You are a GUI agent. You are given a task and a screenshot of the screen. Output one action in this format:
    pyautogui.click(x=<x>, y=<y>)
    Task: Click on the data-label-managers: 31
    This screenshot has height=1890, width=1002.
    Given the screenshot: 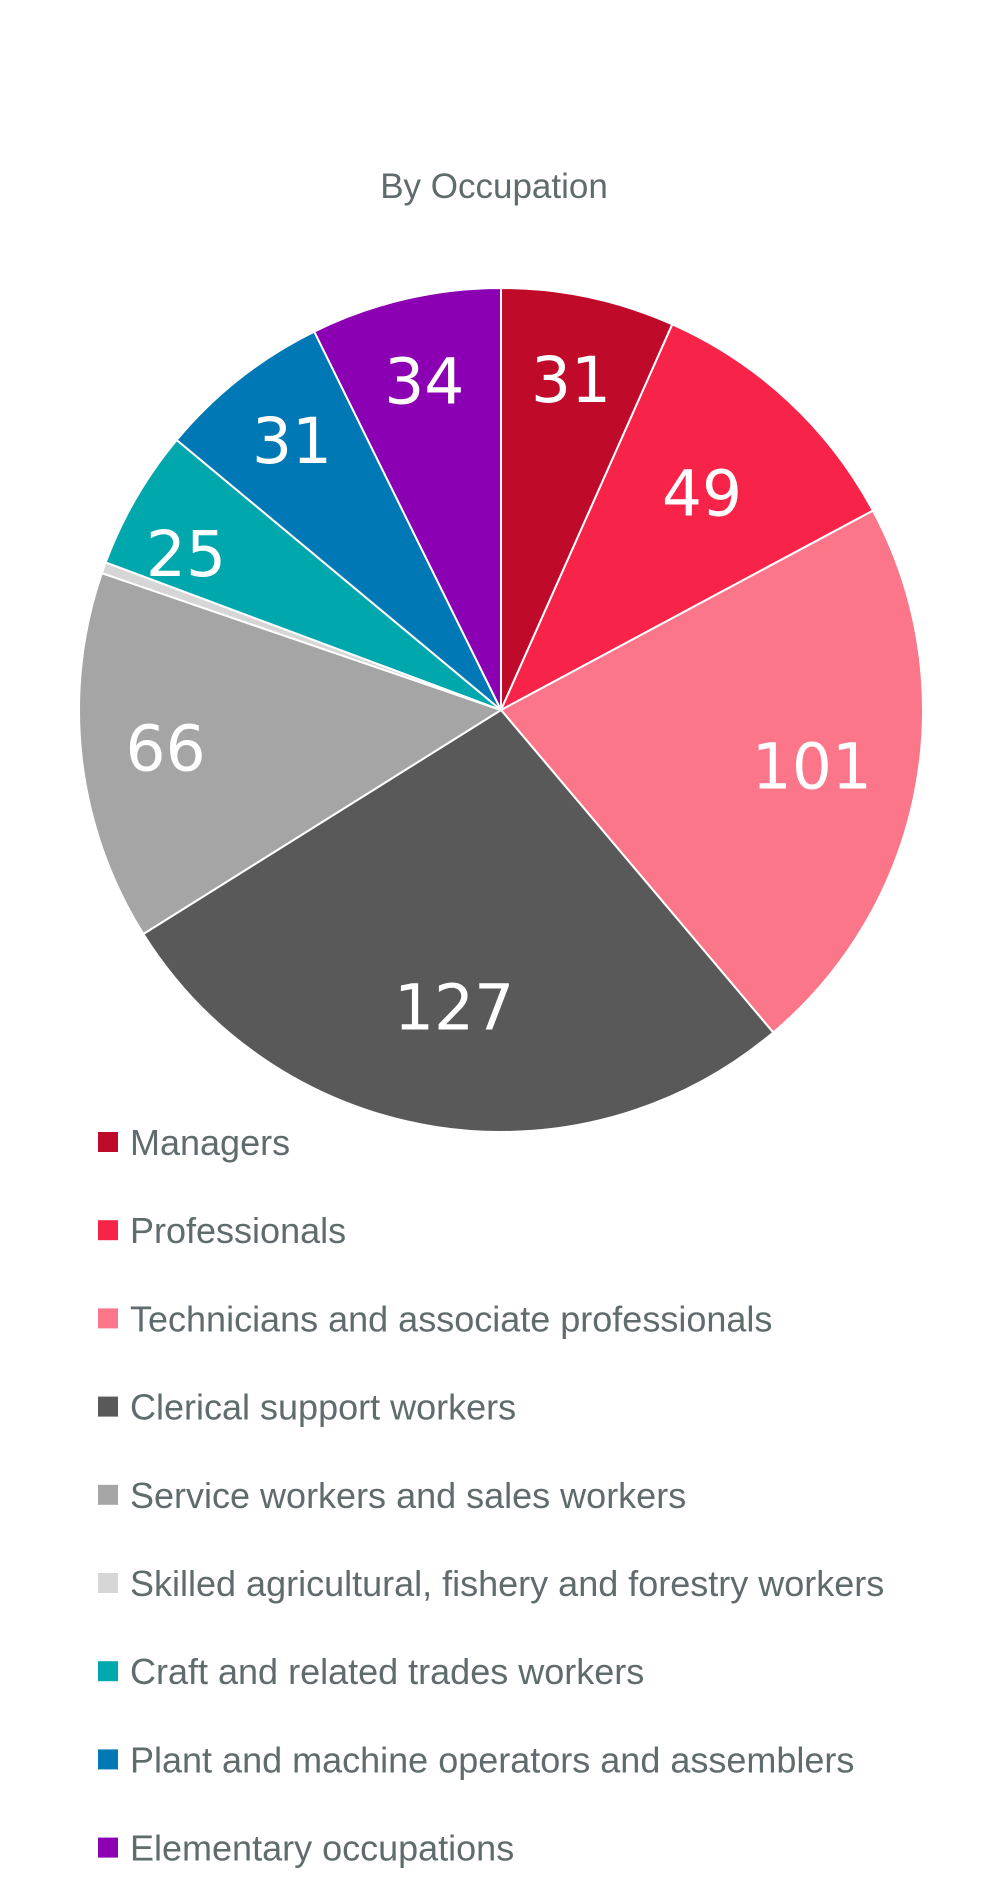 What is the action you would take?
    pyautogui.click(x=571, y=380)
    